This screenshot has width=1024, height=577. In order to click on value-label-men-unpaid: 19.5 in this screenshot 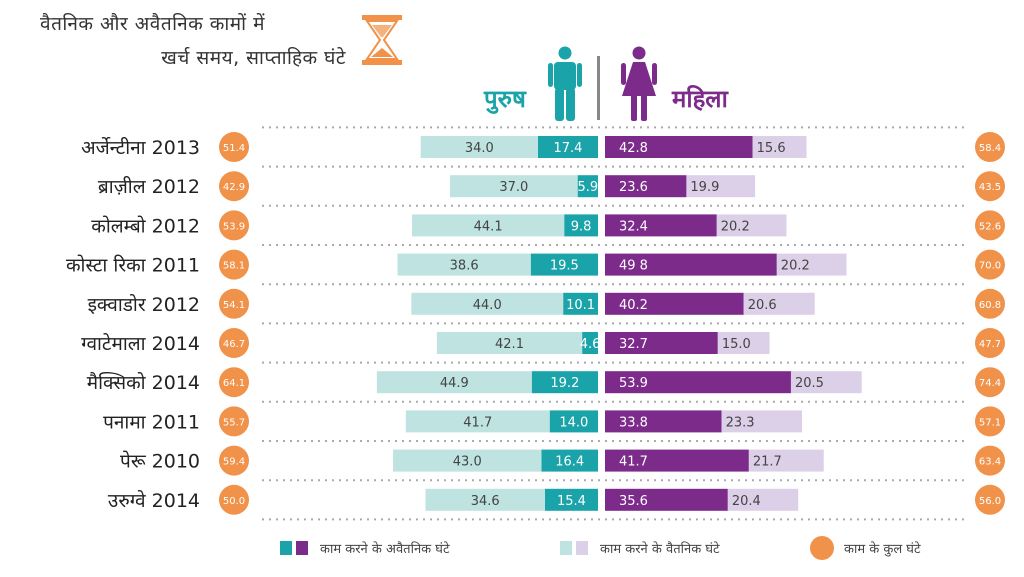, I will do `click(564, 266)`.